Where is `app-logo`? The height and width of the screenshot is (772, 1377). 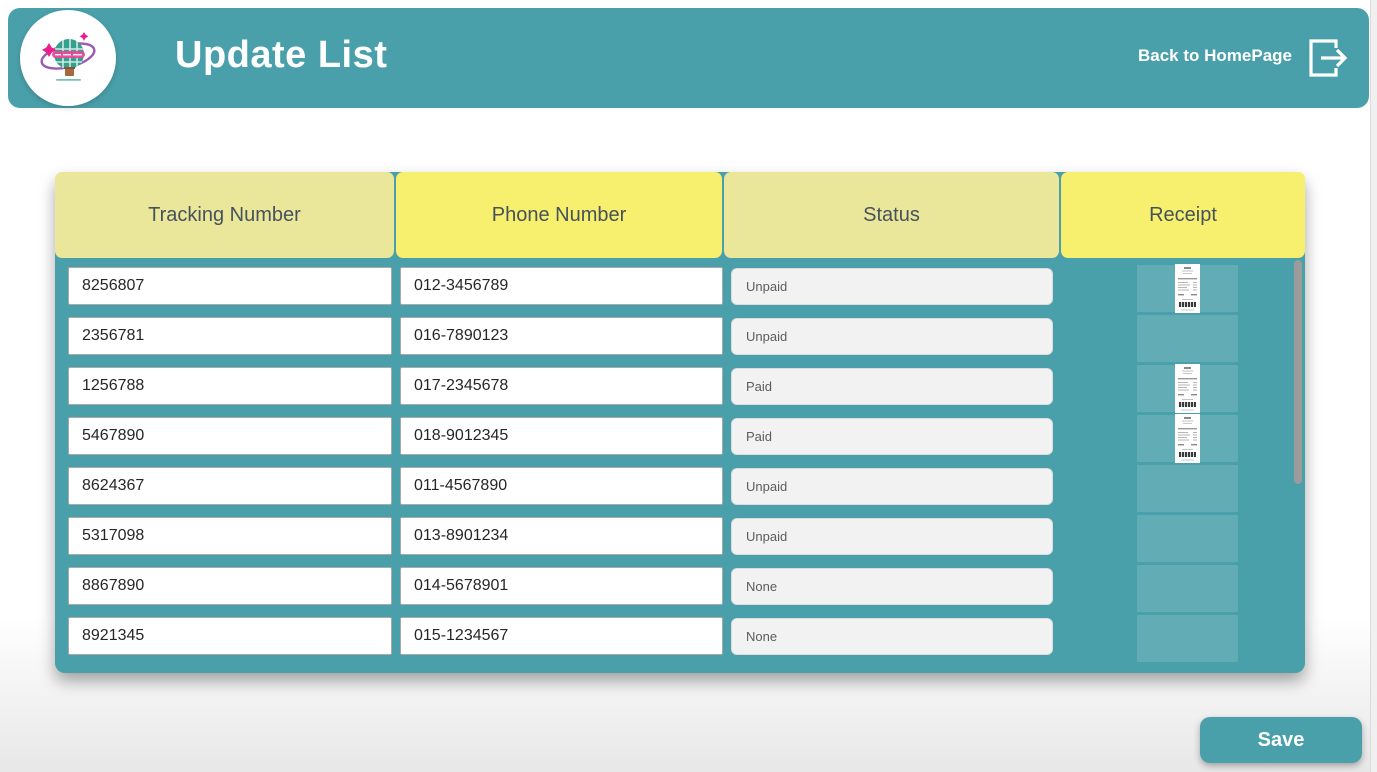
app-logo is located at coordinates (68, 58).